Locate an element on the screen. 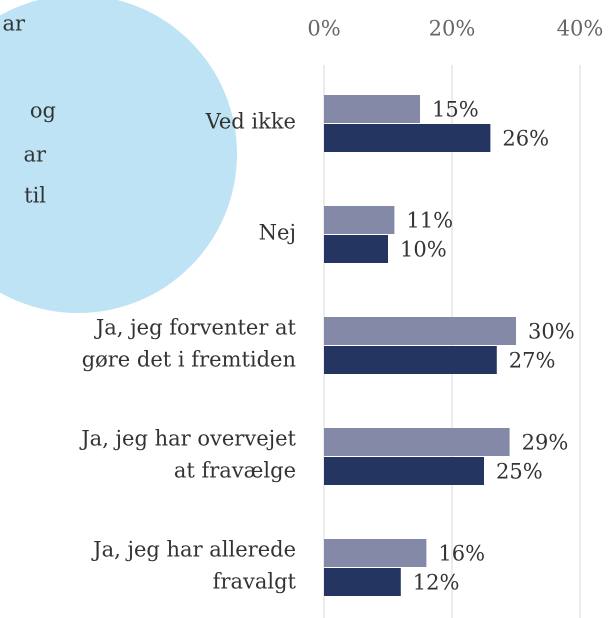 This screenshot has height=618, width=610. x-tick-label: 20% is located at coordinates (452, 29).